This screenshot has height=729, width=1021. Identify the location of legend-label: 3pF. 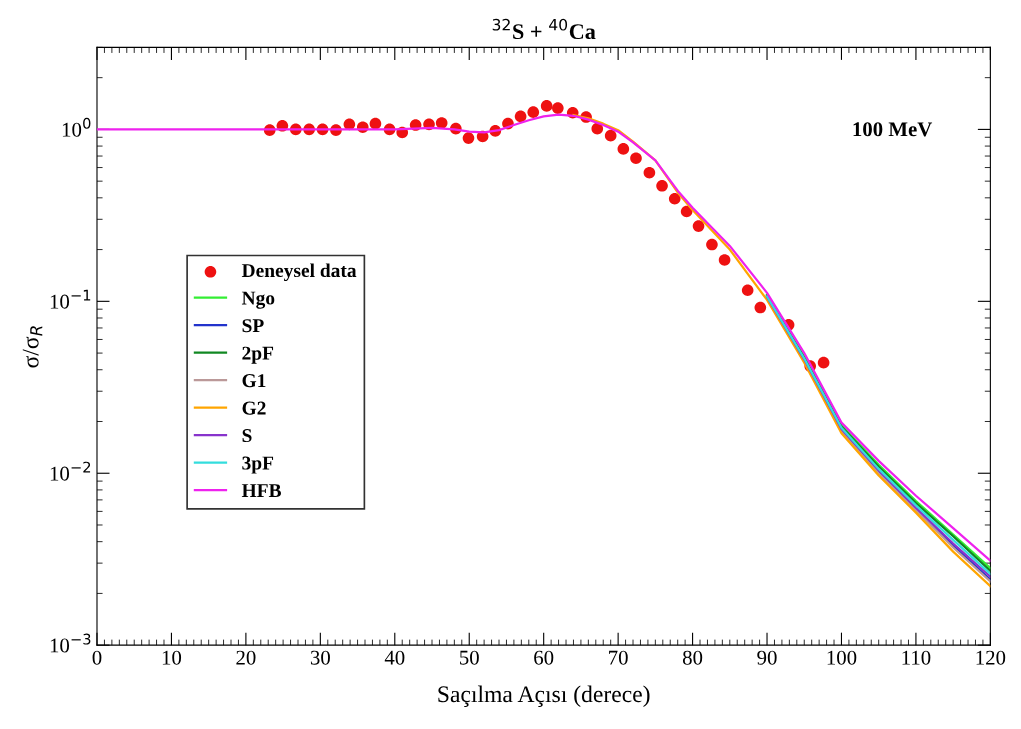
(258, 465).